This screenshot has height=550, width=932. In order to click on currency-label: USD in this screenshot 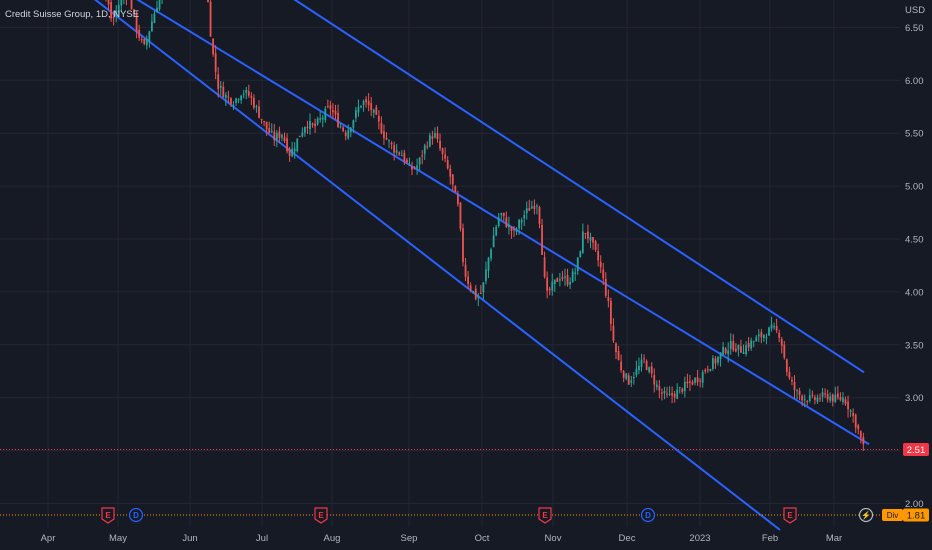, I will do `click(915, 10)`.